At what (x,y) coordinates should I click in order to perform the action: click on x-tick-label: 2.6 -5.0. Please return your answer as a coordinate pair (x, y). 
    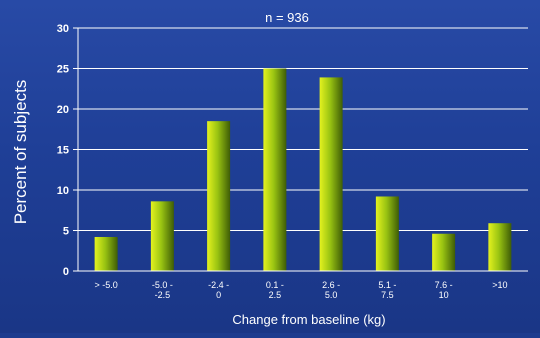
    Looking at the image, I should click on (331, 290).